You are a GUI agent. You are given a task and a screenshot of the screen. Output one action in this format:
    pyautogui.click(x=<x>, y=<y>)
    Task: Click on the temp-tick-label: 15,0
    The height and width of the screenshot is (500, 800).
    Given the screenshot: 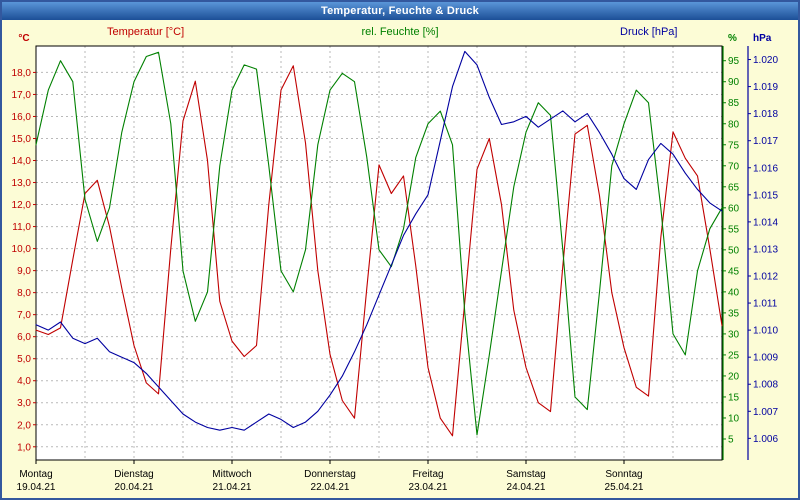 What is the action you would take?
    pyautogui.click(x=22, y=139)
    